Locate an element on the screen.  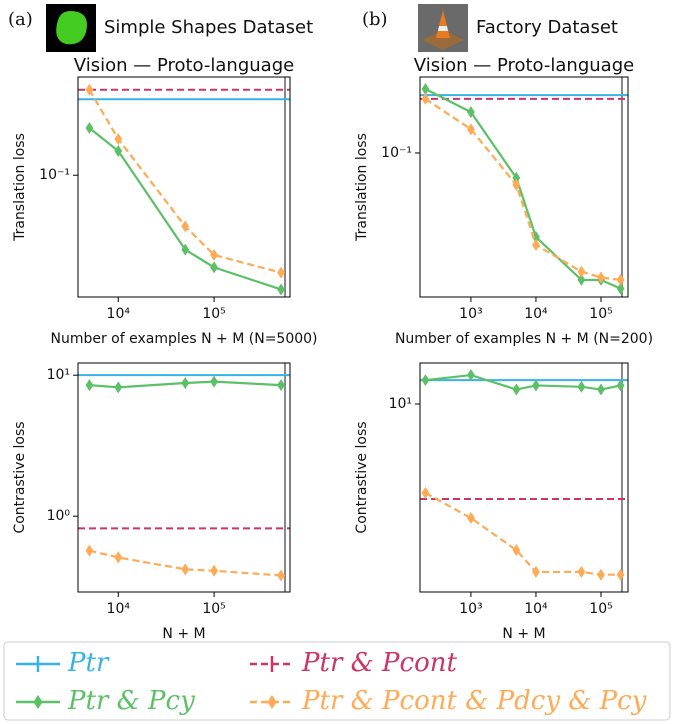
legend-label: Ptr & Pcont & Pdcy & Pcy is located at coordinates (474, 701).